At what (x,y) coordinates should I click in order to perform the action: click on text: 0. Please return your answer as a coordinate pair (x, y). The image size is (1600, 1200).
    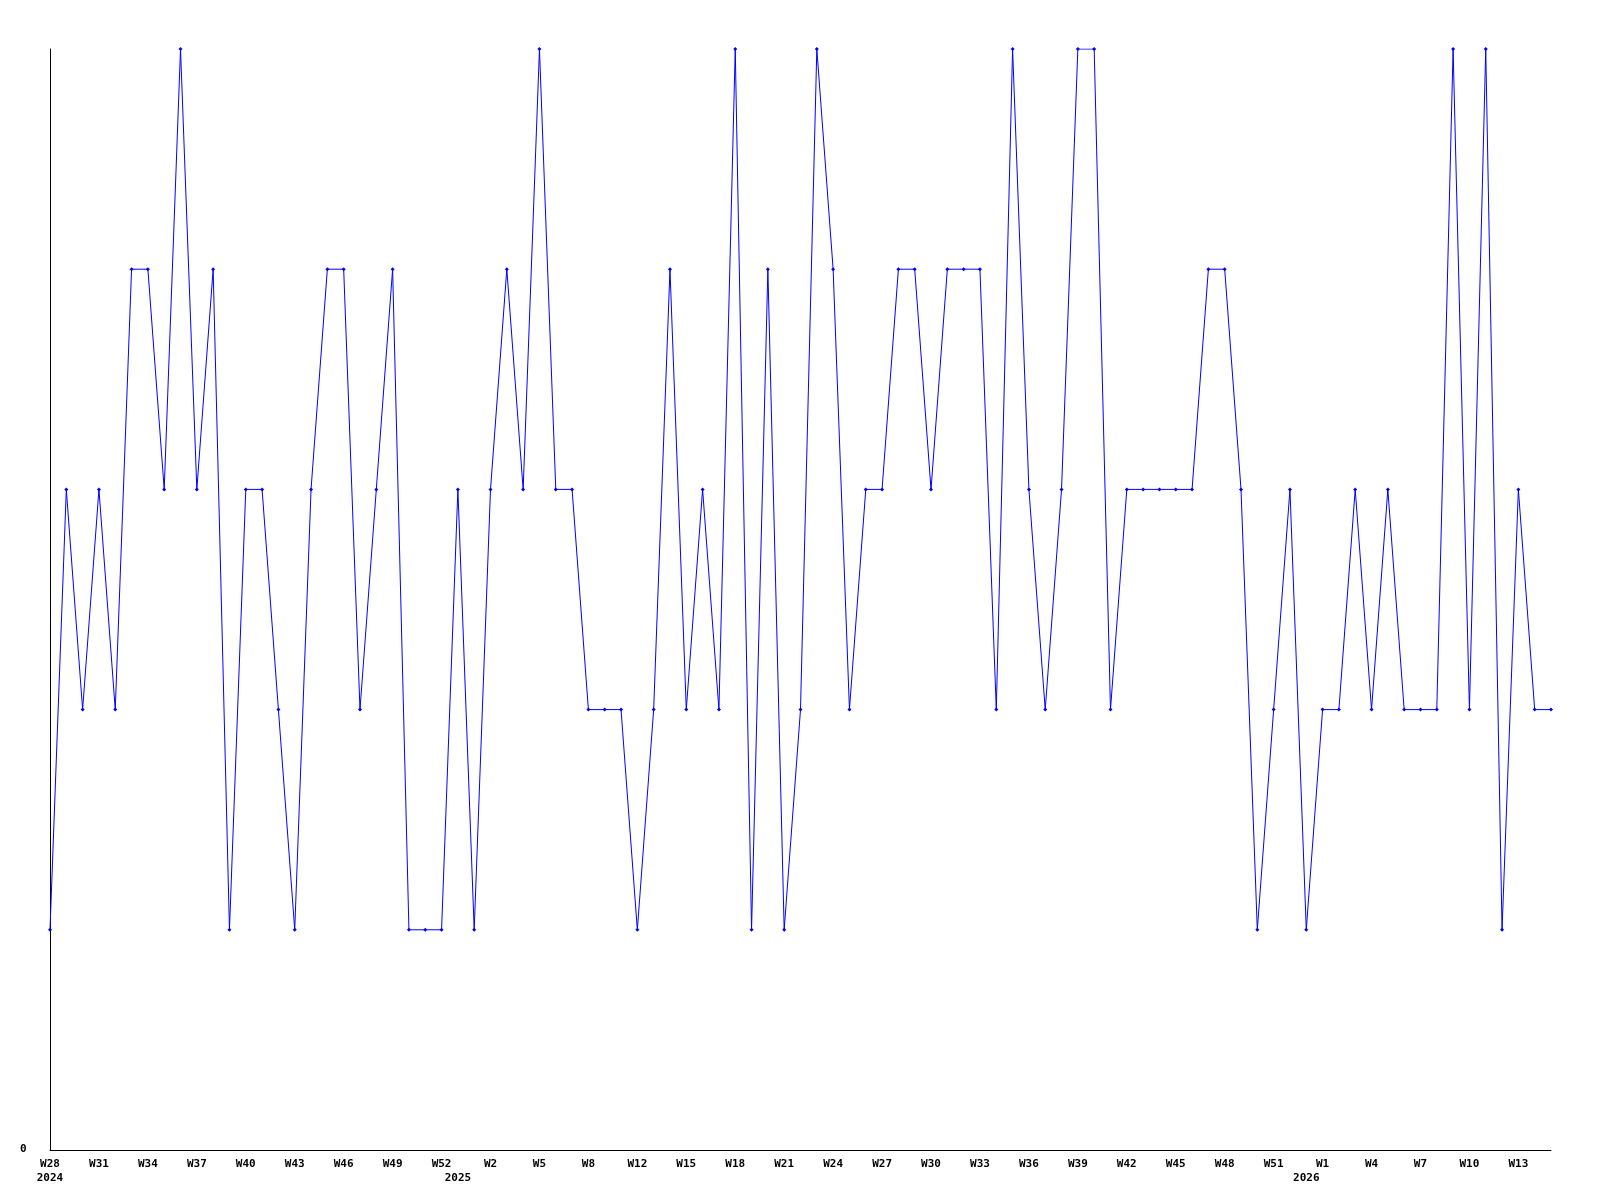
    Looking at the image, I should click on (23, 1148).